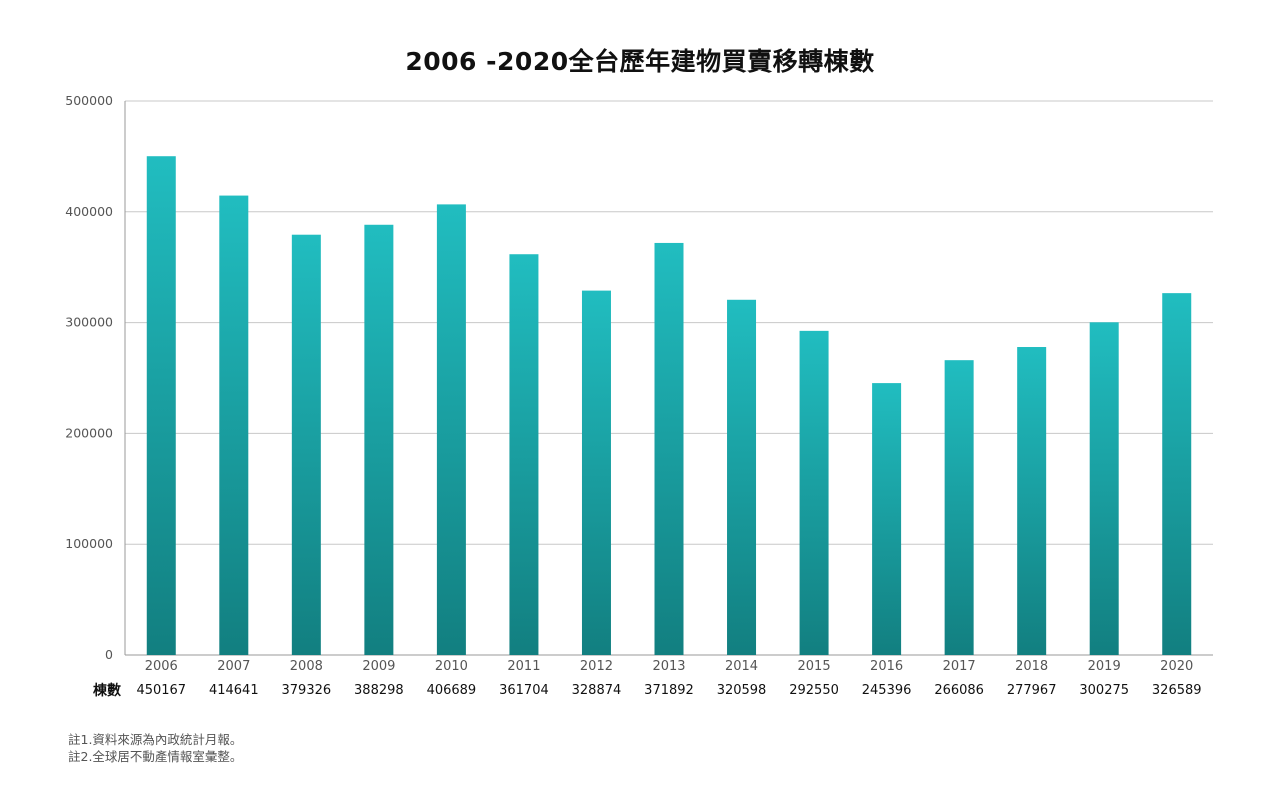 Image resolution: width=1280 pixels, height=800 pixels. Describe the element at coordinates (89, 211) in the screenshot. I see `y-tick-label: 400000` at that location.